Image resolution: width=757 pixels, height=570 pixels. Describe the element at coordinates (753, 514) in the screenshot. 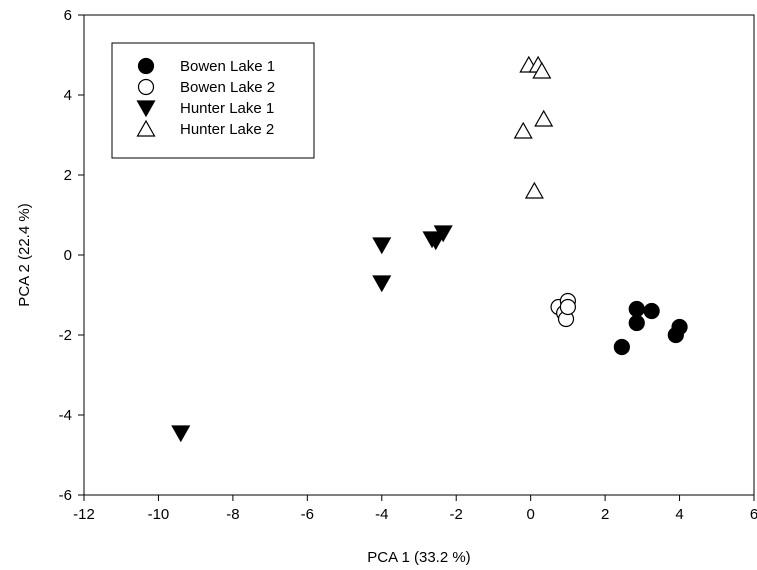

I see `x-tick-label: 6` at that location.